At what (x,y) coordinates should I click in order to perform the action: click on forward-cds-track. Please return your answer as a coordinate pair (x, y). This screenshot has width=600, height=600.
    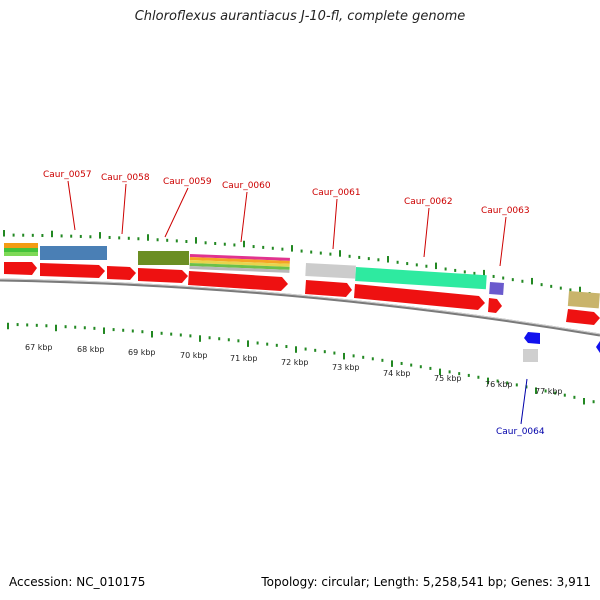
    Looking at the image, I should click on (302, 293).